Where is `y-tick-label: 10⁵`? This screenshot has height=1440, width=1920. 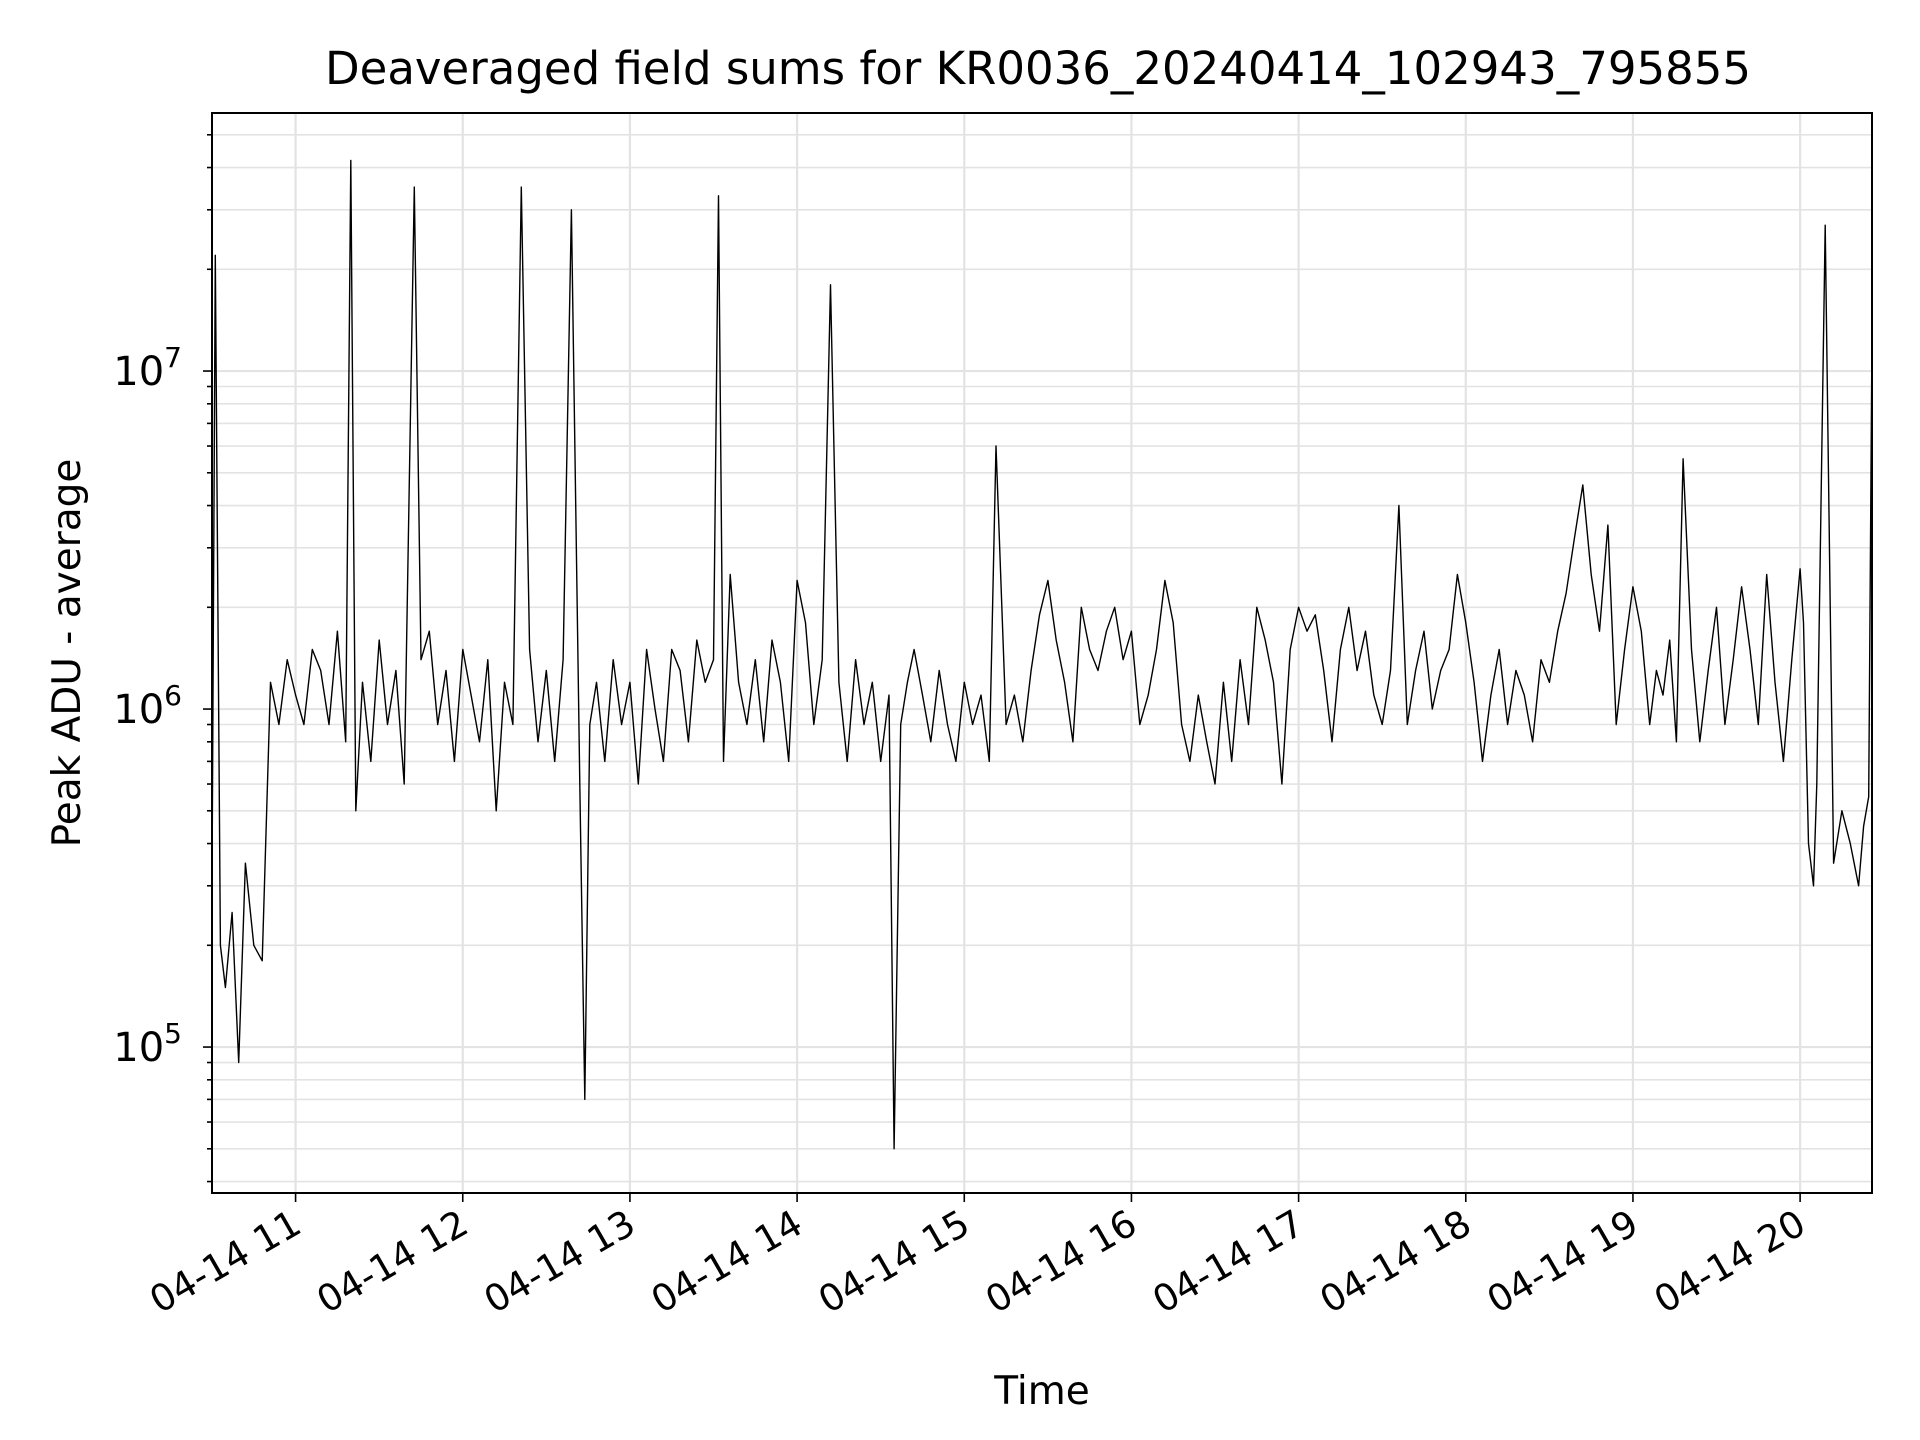
y-tick-label: 10⁵ is located at coordinates (147, 1044).